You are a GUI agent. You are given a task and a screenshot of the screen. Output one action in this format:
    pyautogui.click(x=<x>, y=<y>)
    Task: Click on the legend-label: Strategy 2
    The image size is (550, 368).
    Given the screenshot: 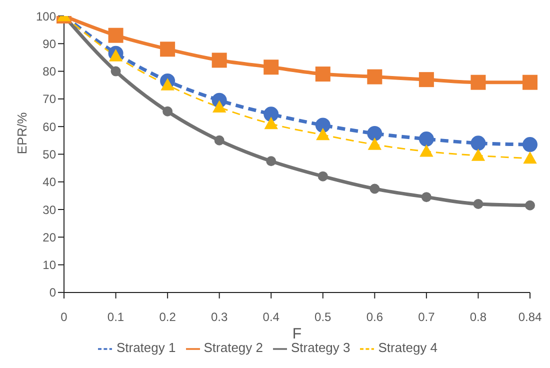 What is the action you would take?
    pyautogui.click(x=233, y=348)
    